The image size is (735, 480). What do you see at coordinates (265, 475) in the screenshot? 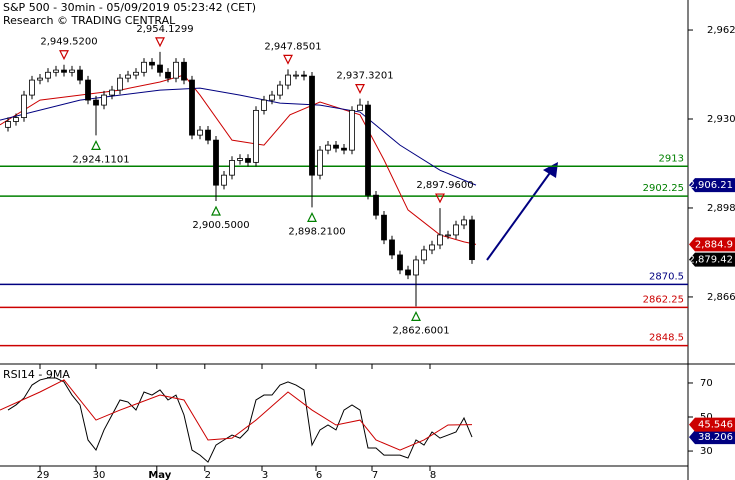
I see `x-tick-label: 3` at bounding box center [265, 475].